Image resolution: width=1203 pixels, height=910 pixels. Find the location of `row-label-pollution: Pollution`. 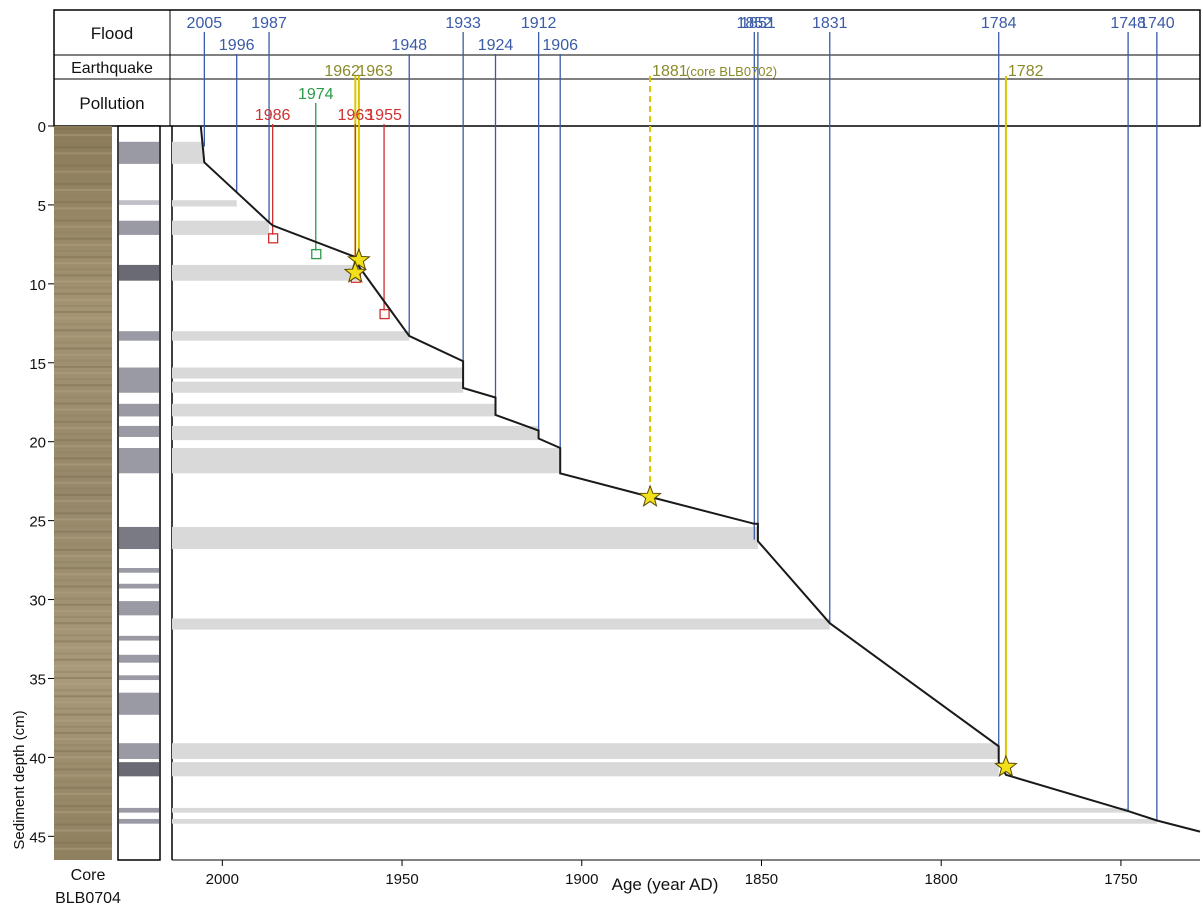

row-label-pollution: Pollution is located at coordinates (111, 103).